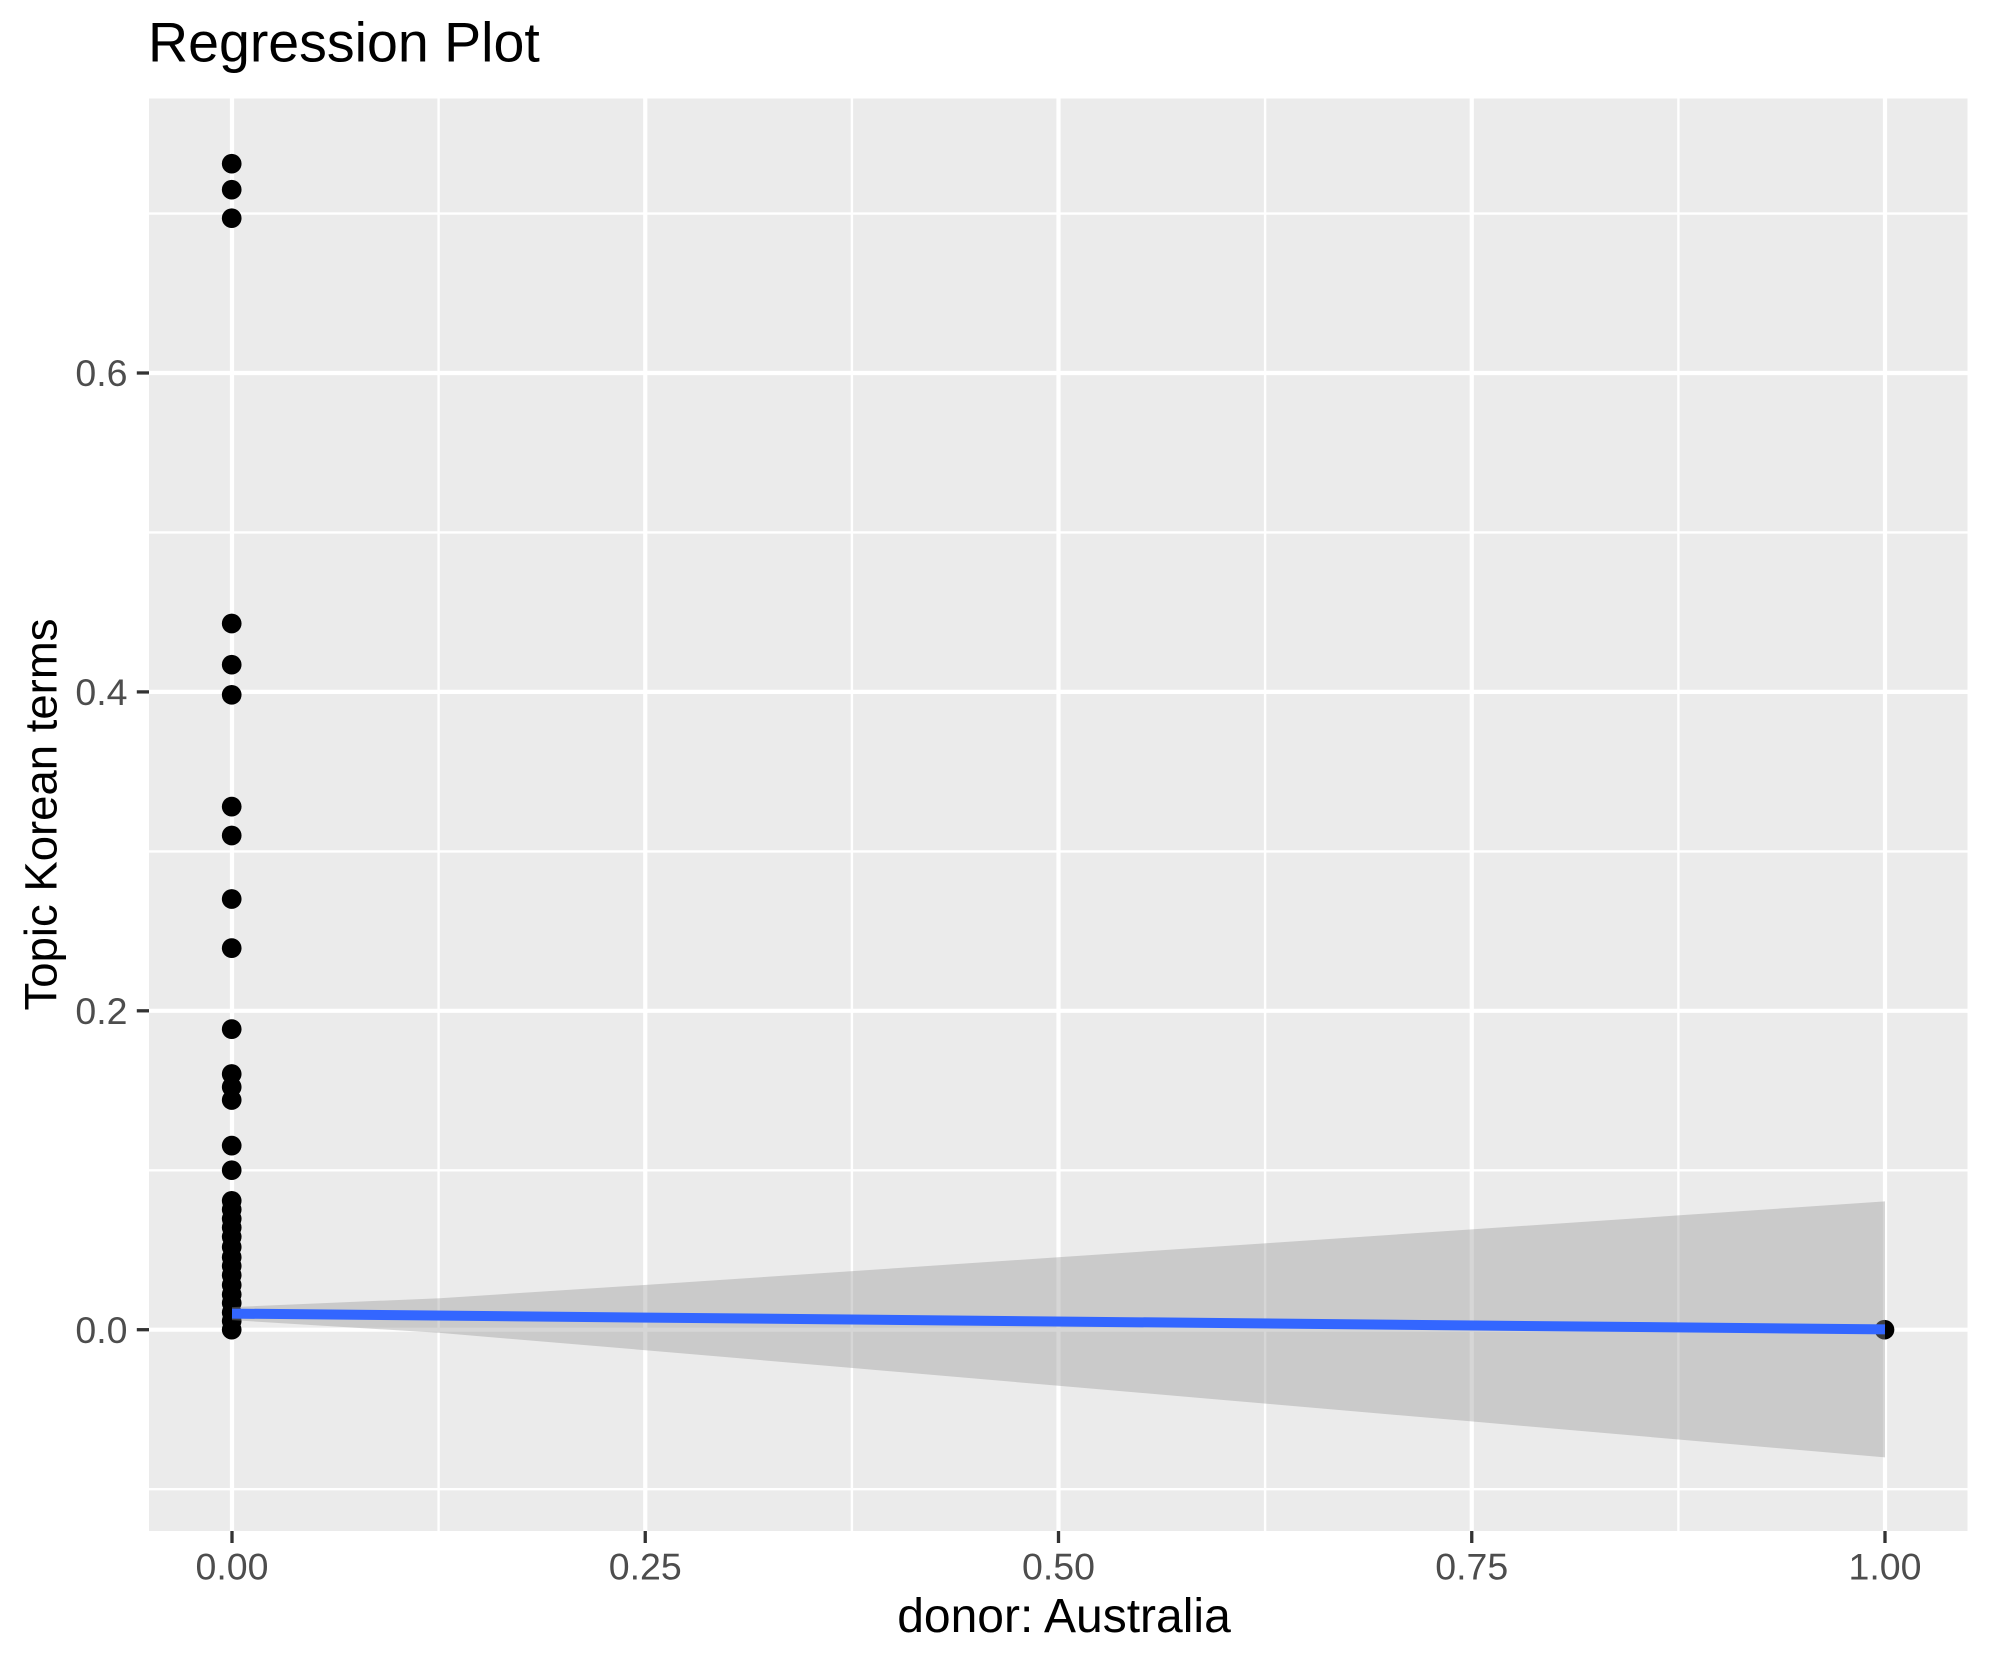  Describe the element at coordinates (101, 692) in the screenshot. I see `svg-text: 0.4` at that location.